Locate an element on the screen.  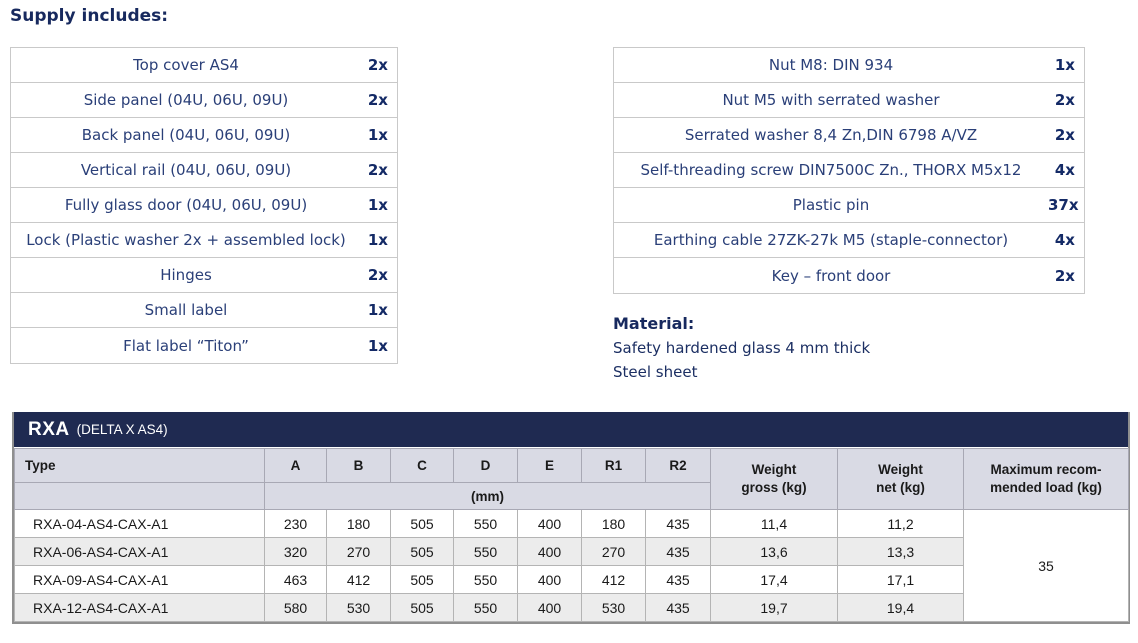
empty-header-cell is located at coordinates (139, 496).